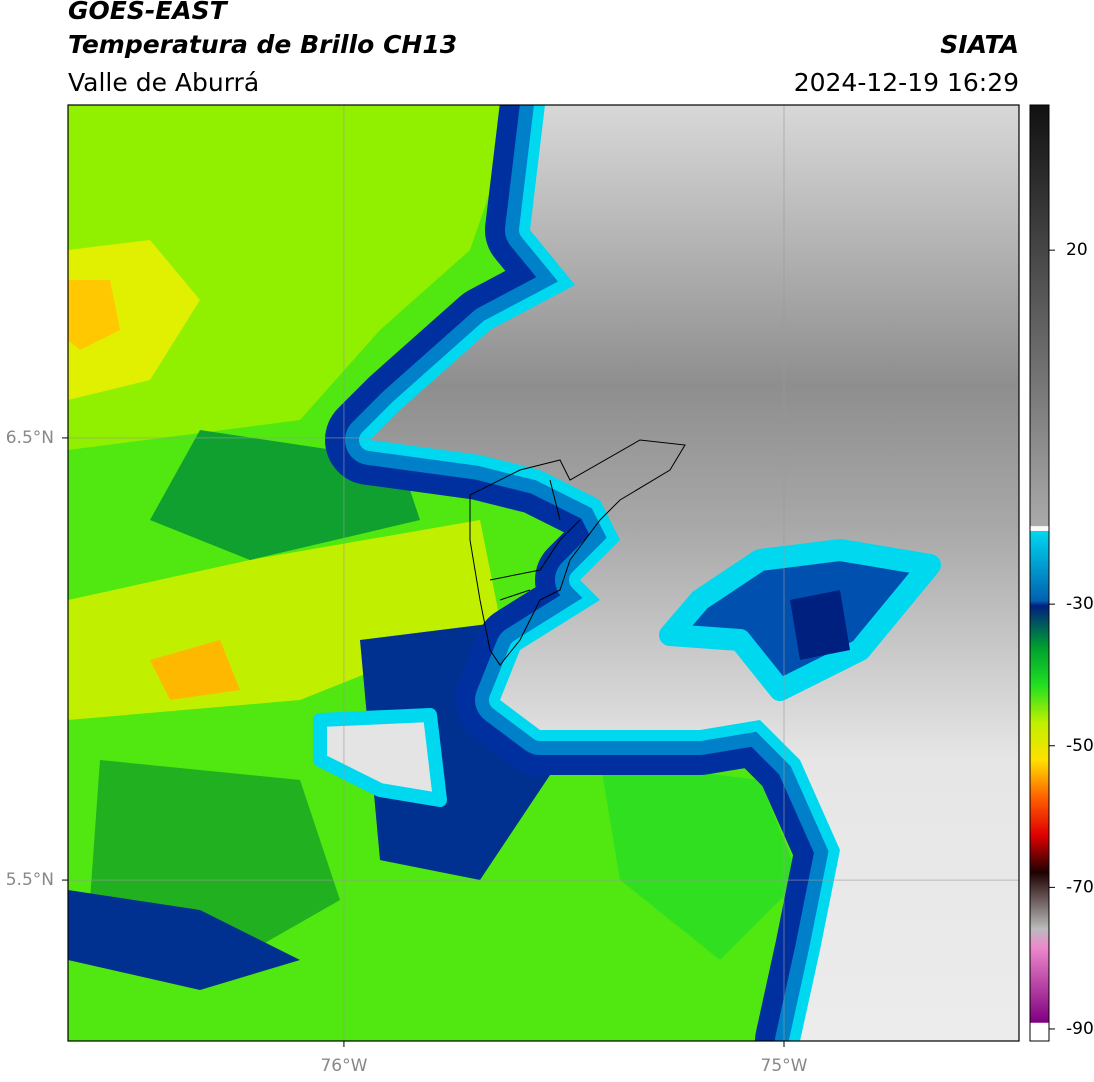  Describe the element at coordinates (1080, 887) in the screenshot. I see `colorbar-tick-label: -70` at that location.